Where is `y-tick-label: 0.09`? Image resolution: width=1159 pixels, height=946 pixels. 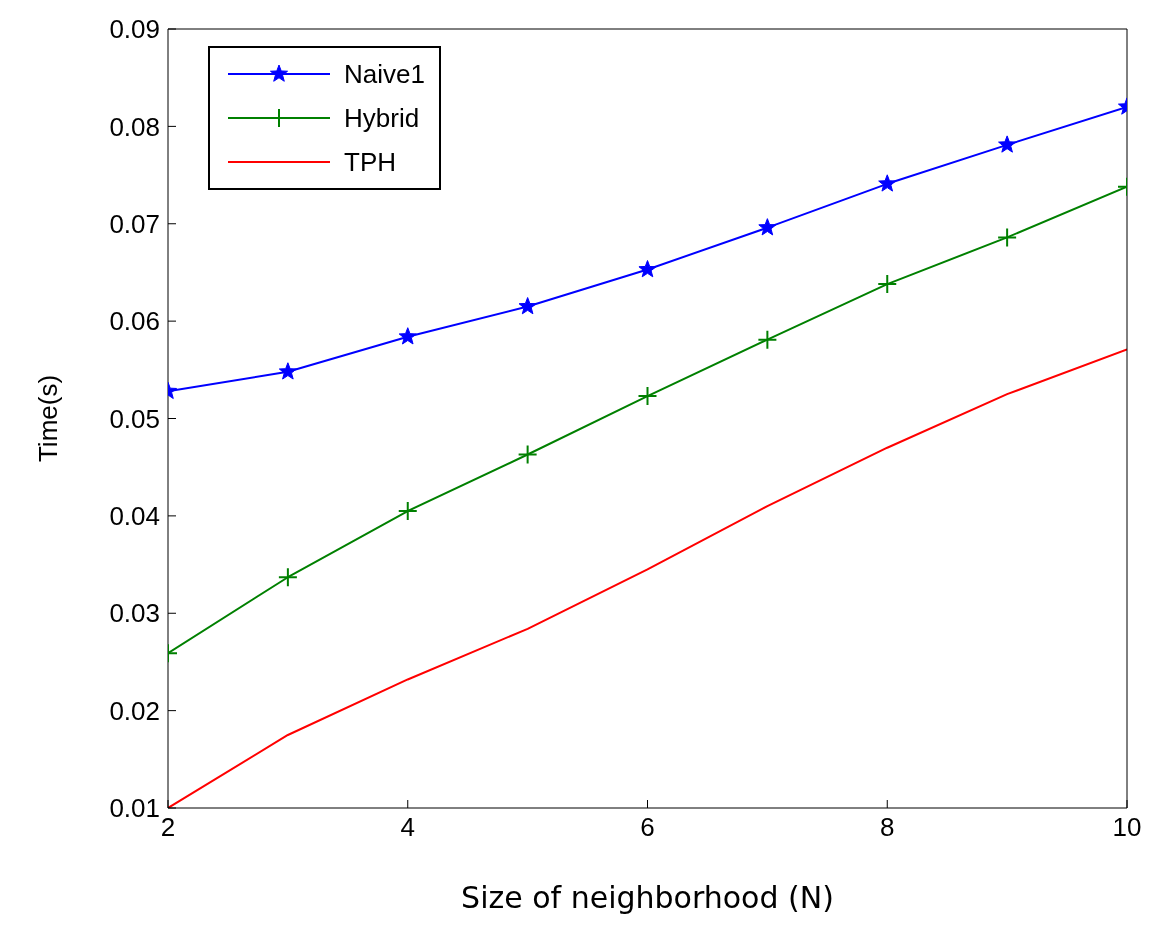 y-tick-label: 0.09 is located at coordinates (134, 29).